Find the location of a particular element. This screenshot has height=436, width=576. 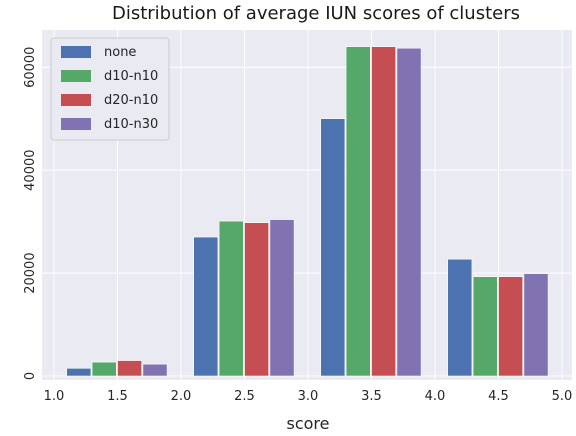

legend-swatch-d10-n30 is located at coordinates (76, 124).